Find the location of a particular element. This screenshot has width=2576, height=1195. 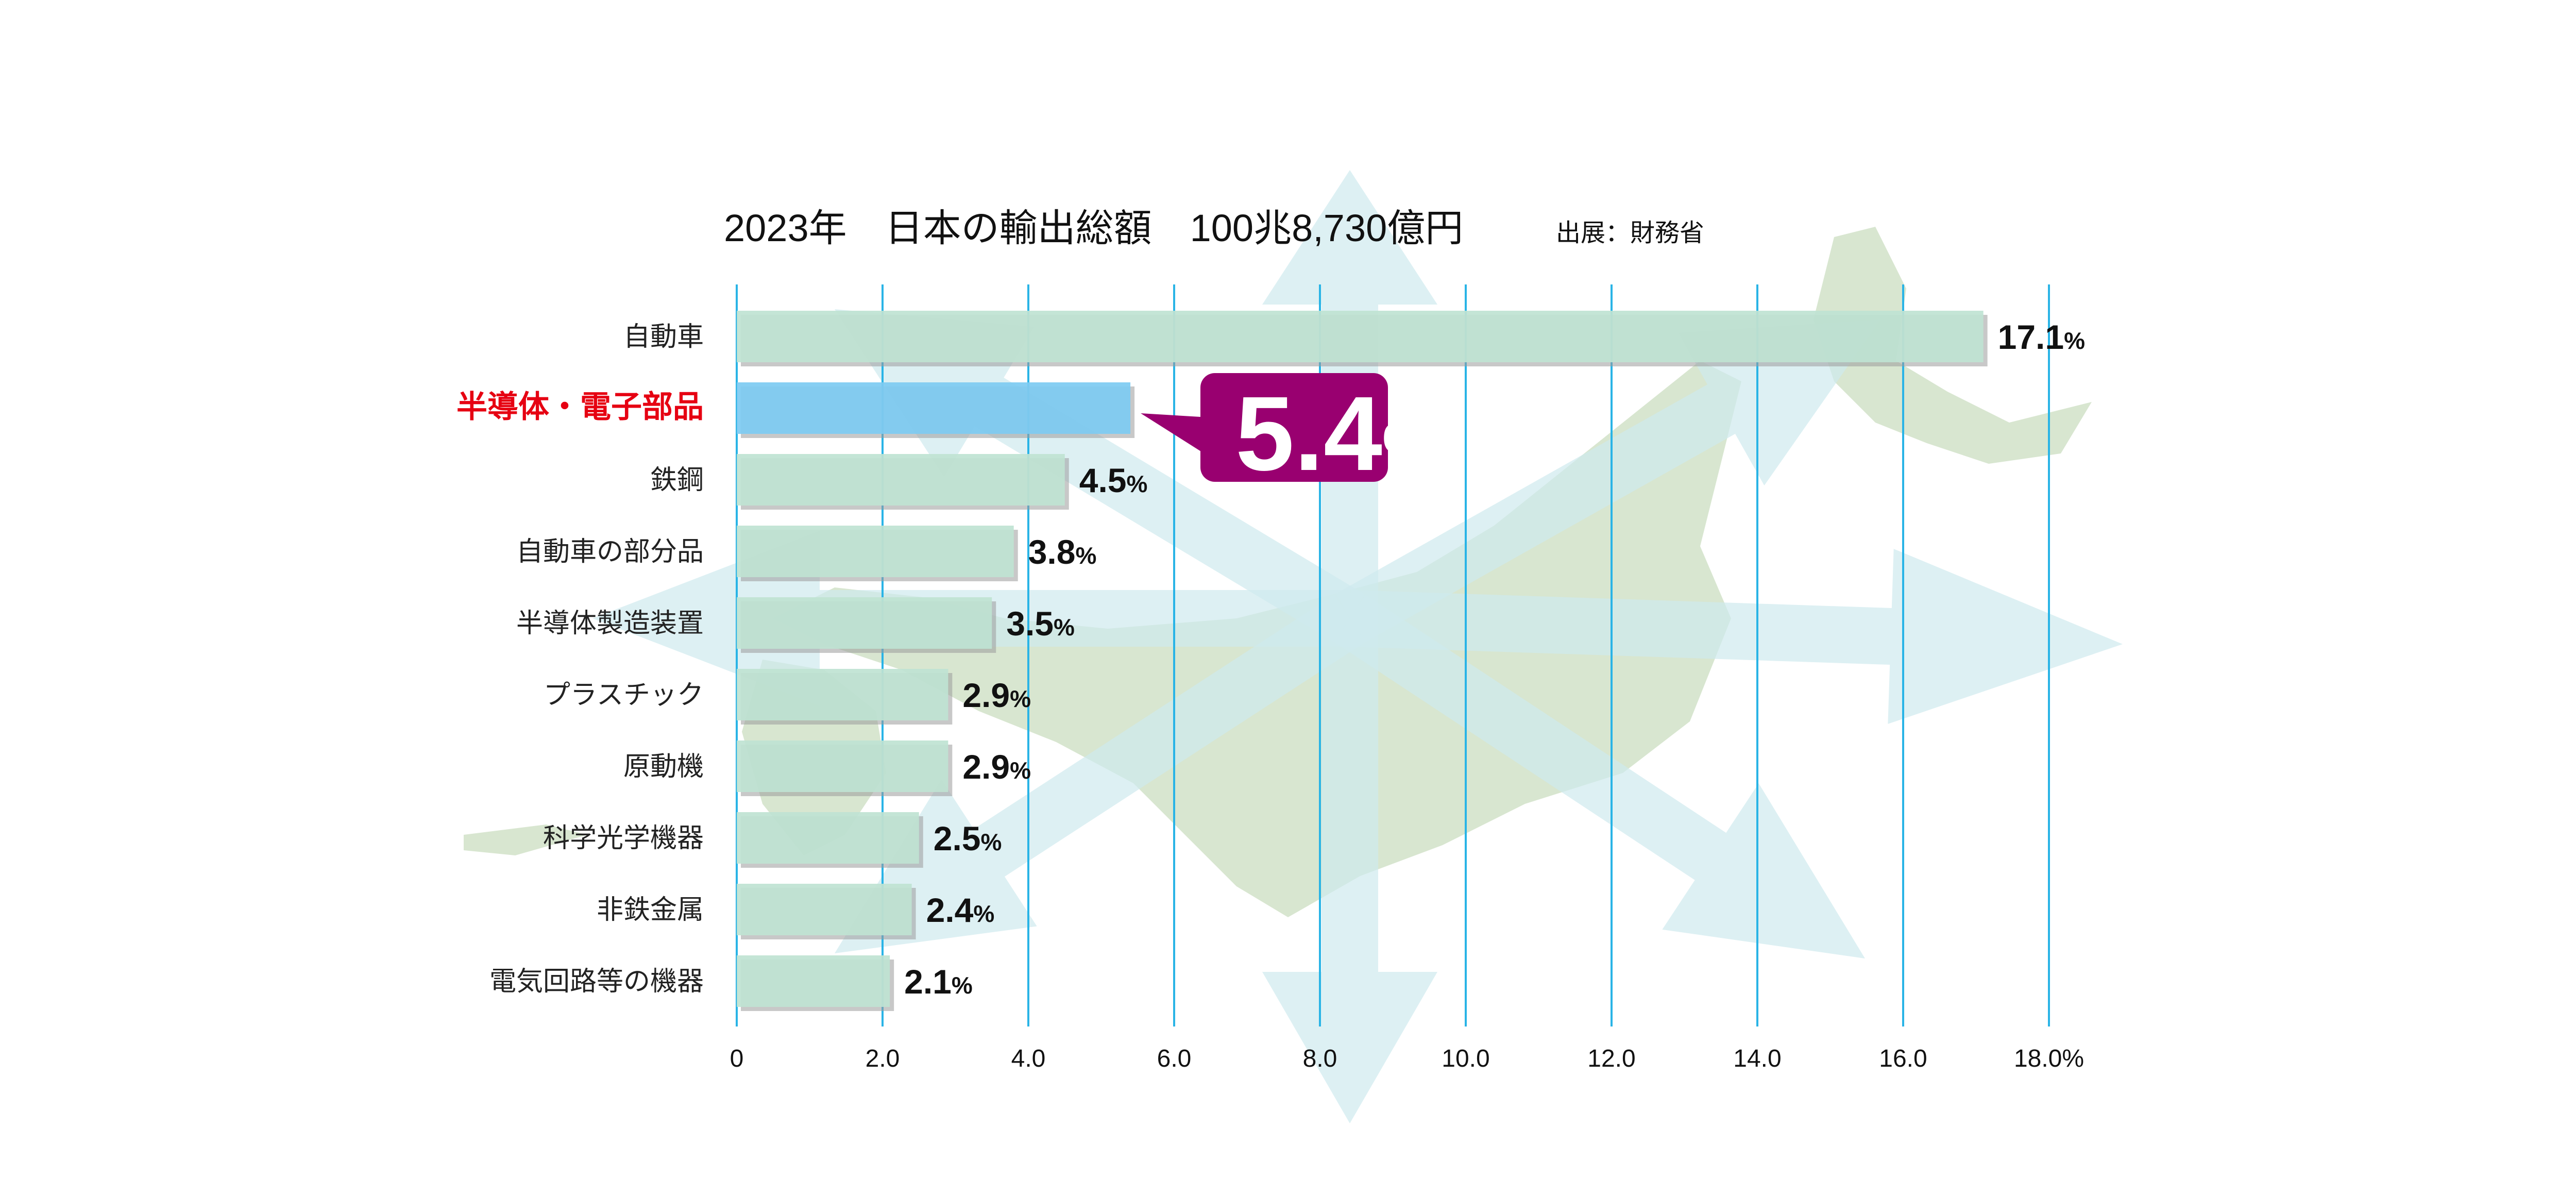

x-tick-label: 14.0 is located at coordinates (1757, 1058).